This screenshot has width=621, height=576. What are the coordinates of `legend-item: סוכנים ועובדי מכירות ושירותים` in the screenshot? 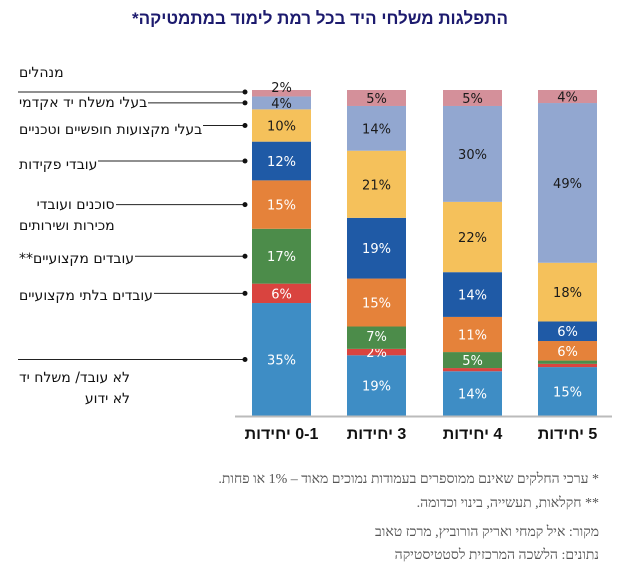 It's located at (67, 216).